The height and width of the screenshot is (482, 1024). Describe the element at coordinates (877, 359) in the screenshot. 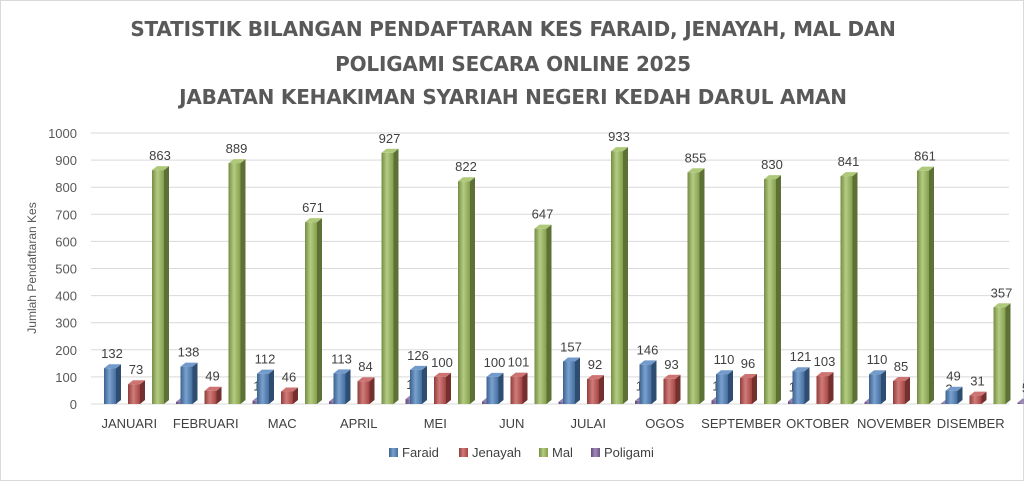

I see `data-label: 110` at that location.